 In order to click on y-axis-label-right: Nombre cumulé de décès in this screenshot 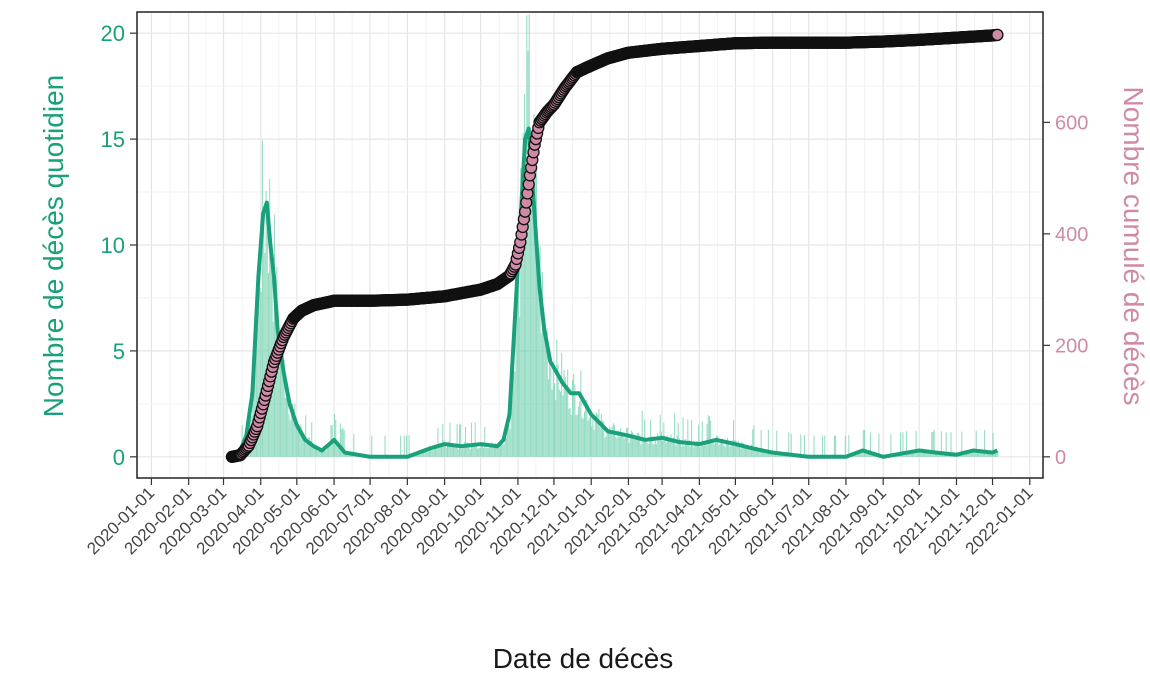, I will do `click(1133, 245)`.